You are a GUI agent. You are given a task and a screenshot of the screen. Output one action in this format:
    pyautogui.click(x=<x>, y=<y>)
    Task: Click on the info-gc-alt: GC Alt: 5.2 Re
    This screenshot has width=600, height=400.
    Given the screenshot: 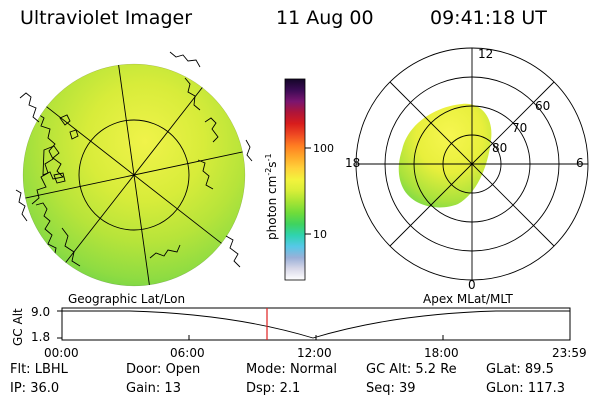 What is the action you would take?
    pyautogui.click(x=411, y=369)
    